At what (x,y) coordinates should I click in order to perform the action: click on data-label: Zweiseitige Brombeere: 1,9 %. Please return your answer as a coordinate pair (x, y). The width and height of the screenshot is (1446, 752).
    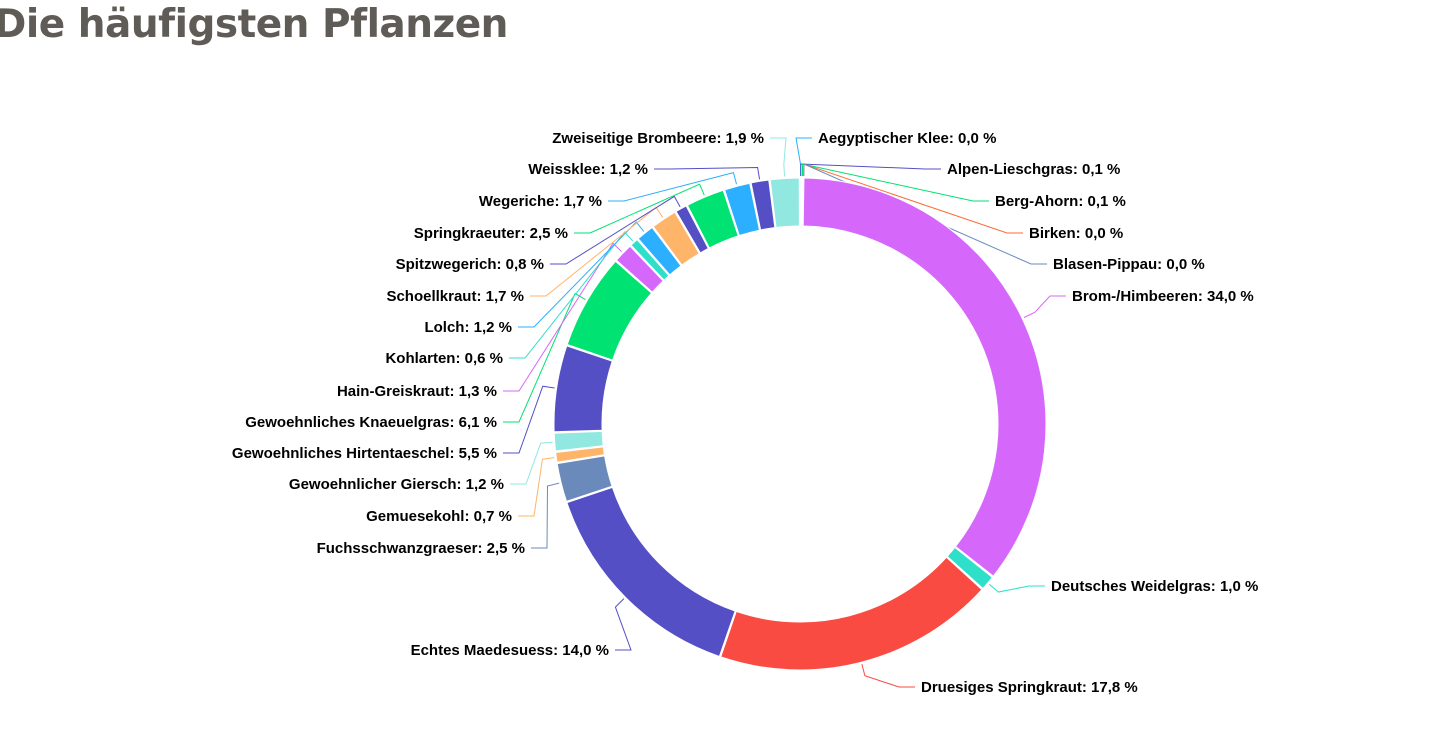
    Looking at the image, I should click on (658, 138).